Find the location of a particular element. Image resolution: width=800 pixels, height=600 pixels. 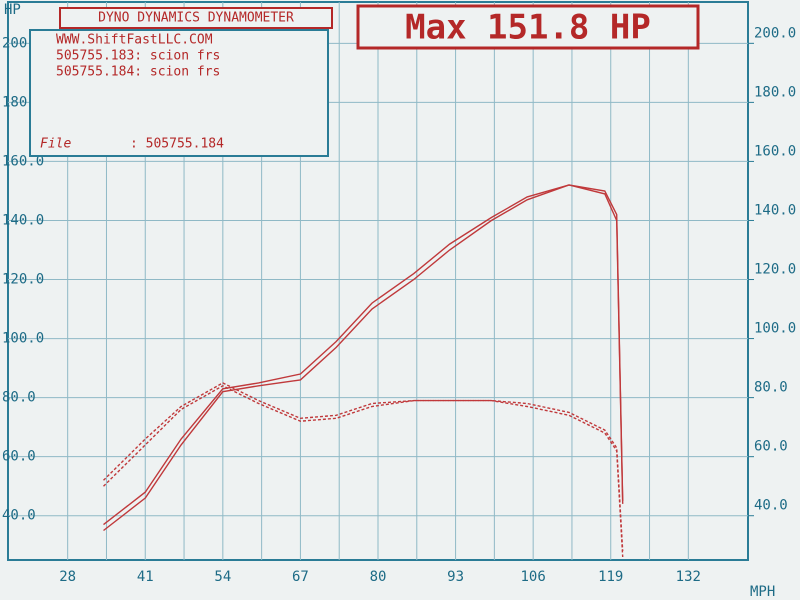

y-tick-label: 120.0 is located at coordinates (23, 280).